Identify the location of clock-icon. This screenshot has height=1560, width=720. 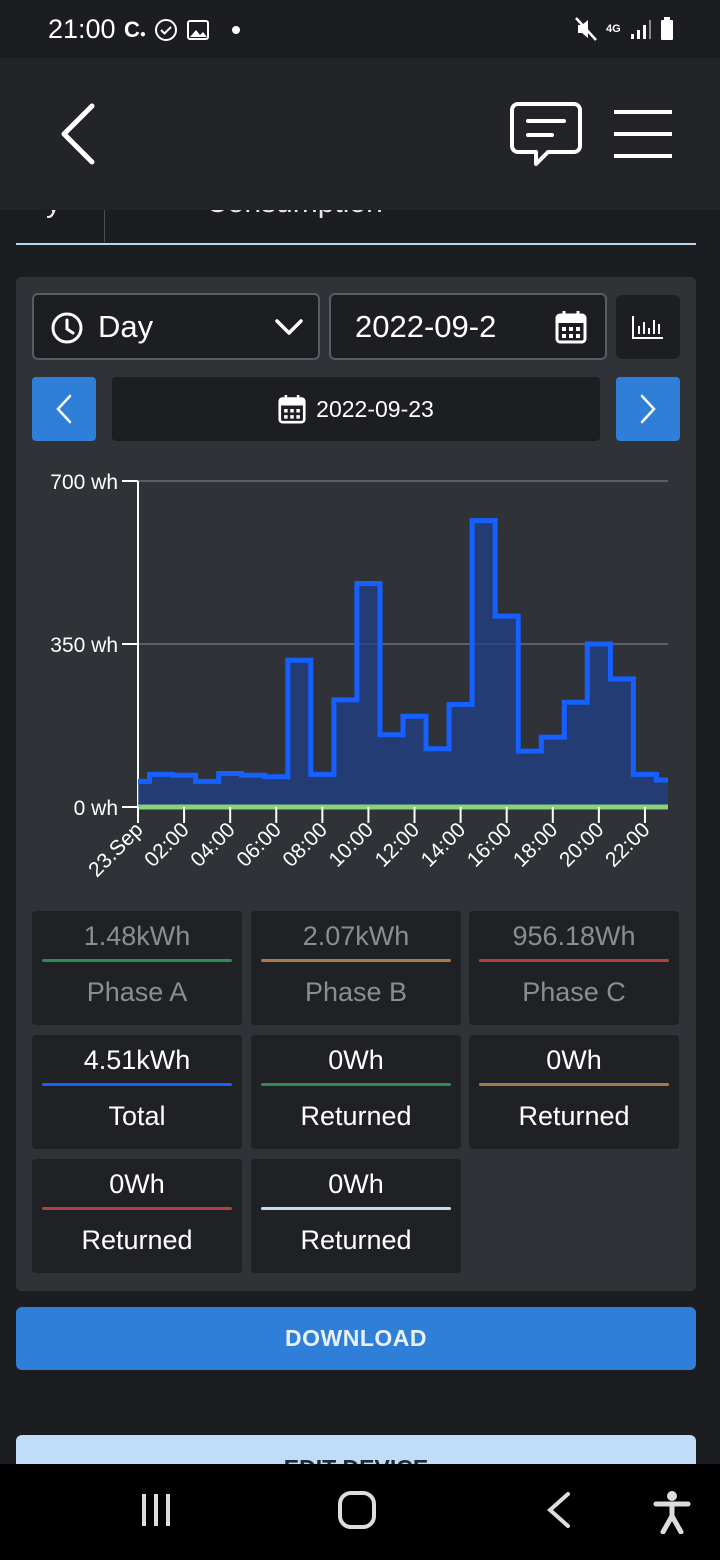
(67, 328).